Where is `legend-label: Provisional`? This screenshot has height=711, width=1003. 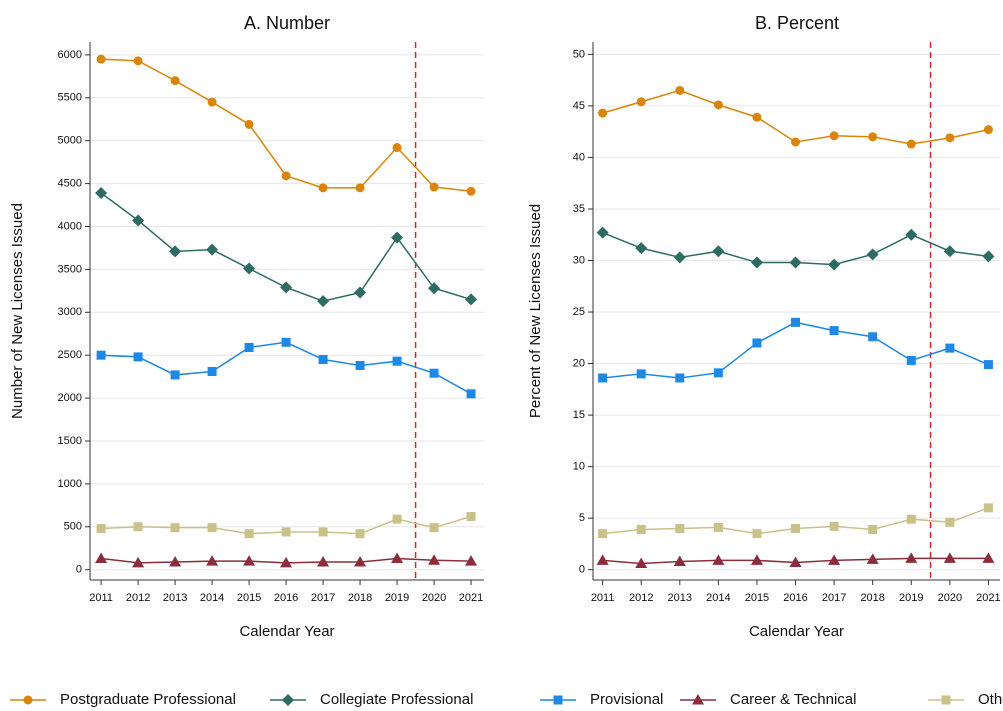 legend-label: Provisional is located at coordinates (626, 699).